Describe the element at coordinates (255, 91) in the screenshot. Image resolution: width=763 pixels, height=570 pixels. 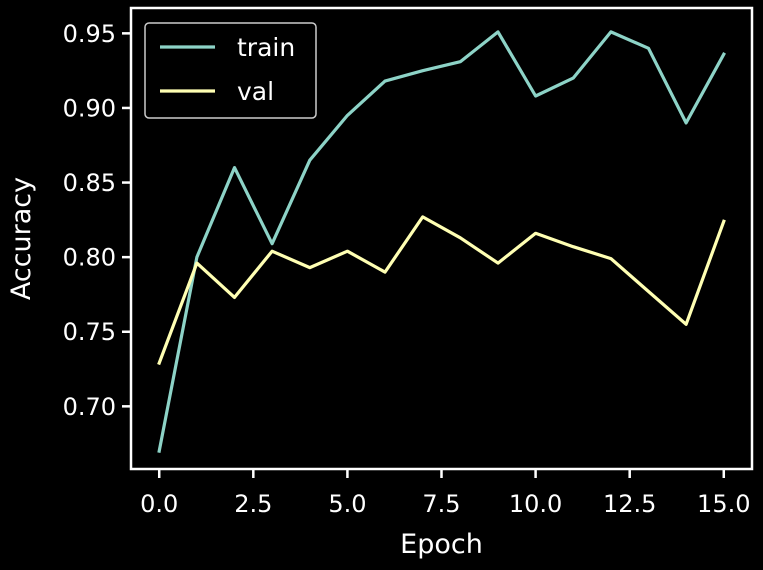
I see `legend-label-val: val` at that location.